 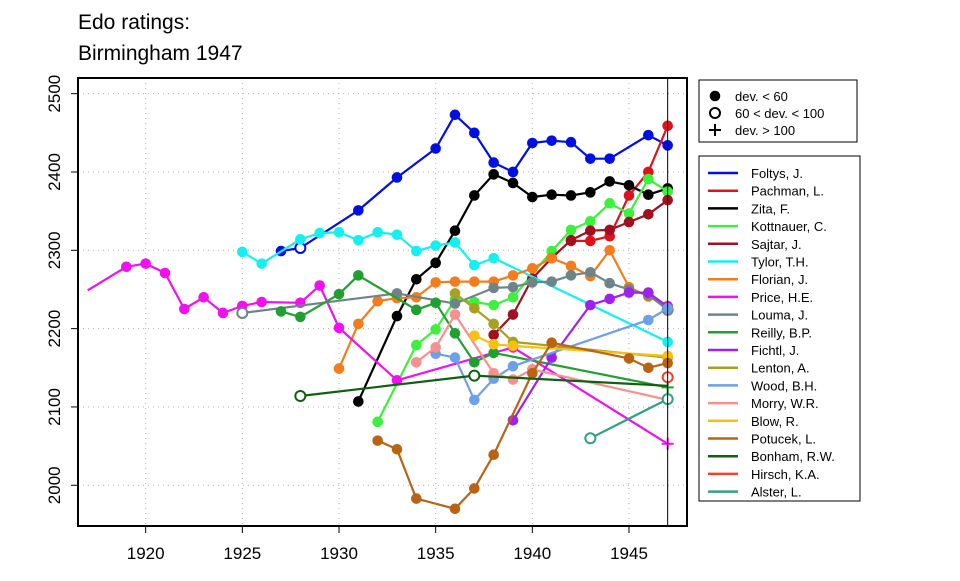 What do you see at coordinates (474, 183) in the screenshot?
I see `series-foltys-j-line` at bounding box center [474, 183].